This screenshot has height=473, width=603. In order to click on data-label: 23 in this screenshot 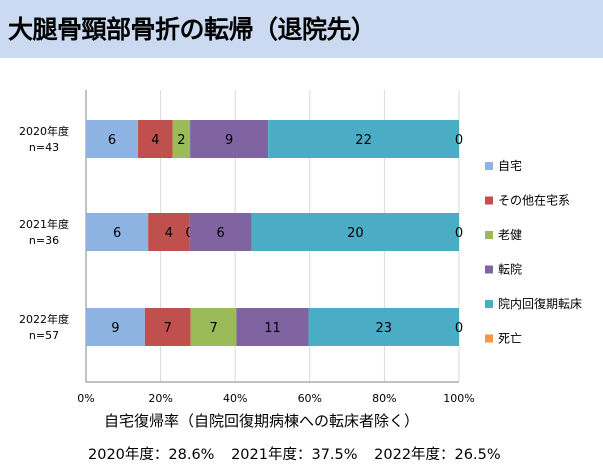, I will do `click(383, 328)`.